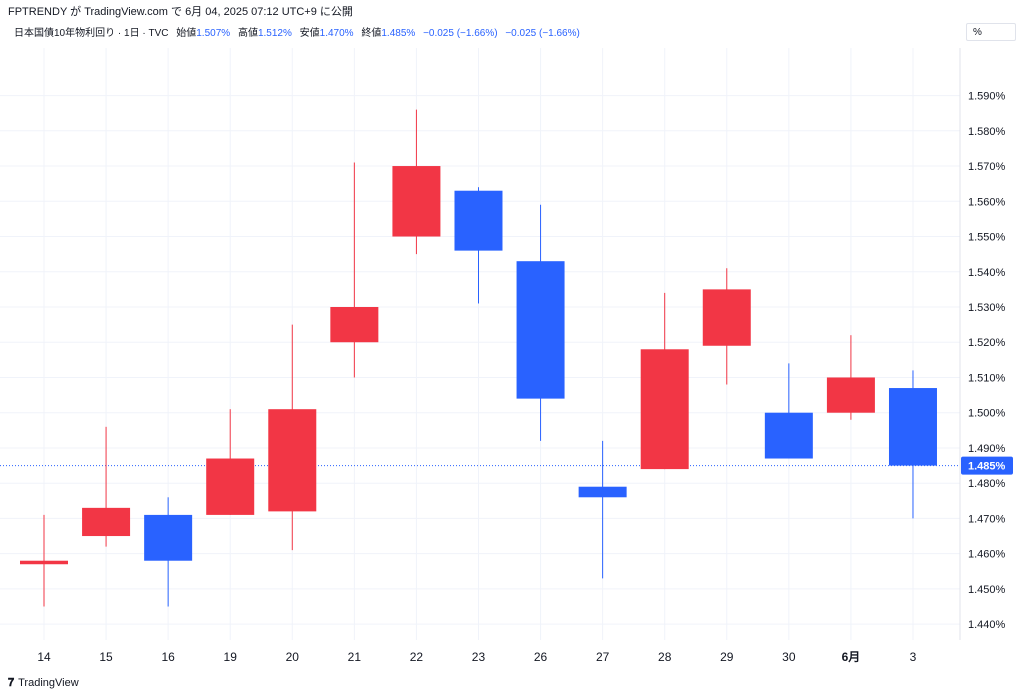 This screenshot has height=697, width=1024. What do you see at coordinates (987, 97) in the screenshot?
I see `y-tick-label: 1.590%` at bounding box center [987, 97].